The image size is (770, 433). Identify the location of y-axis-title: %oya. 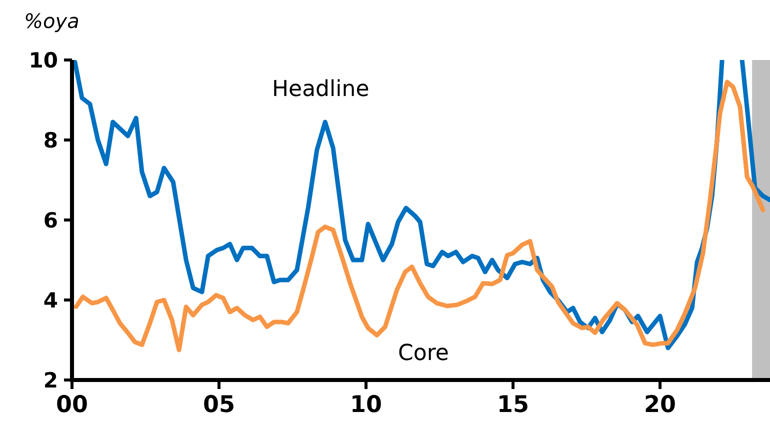
(52, 21).